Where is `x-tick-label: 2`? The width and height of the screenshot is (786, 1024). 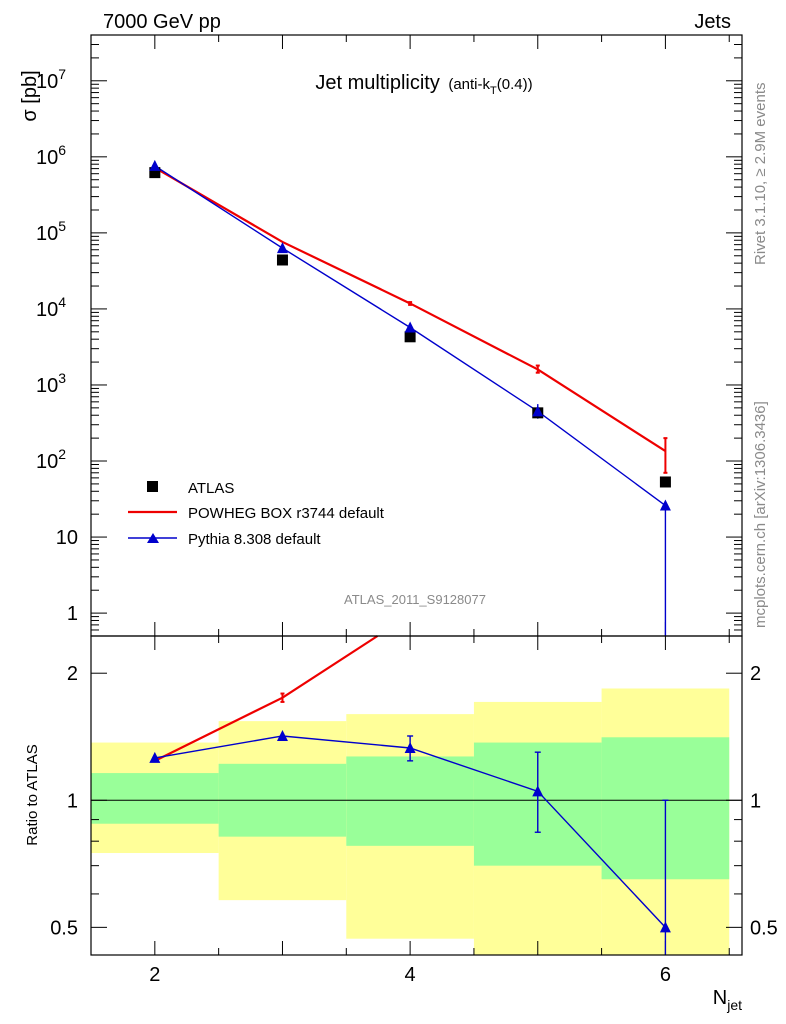
x-tick-label: 2 is located at coordinates (154, 975).